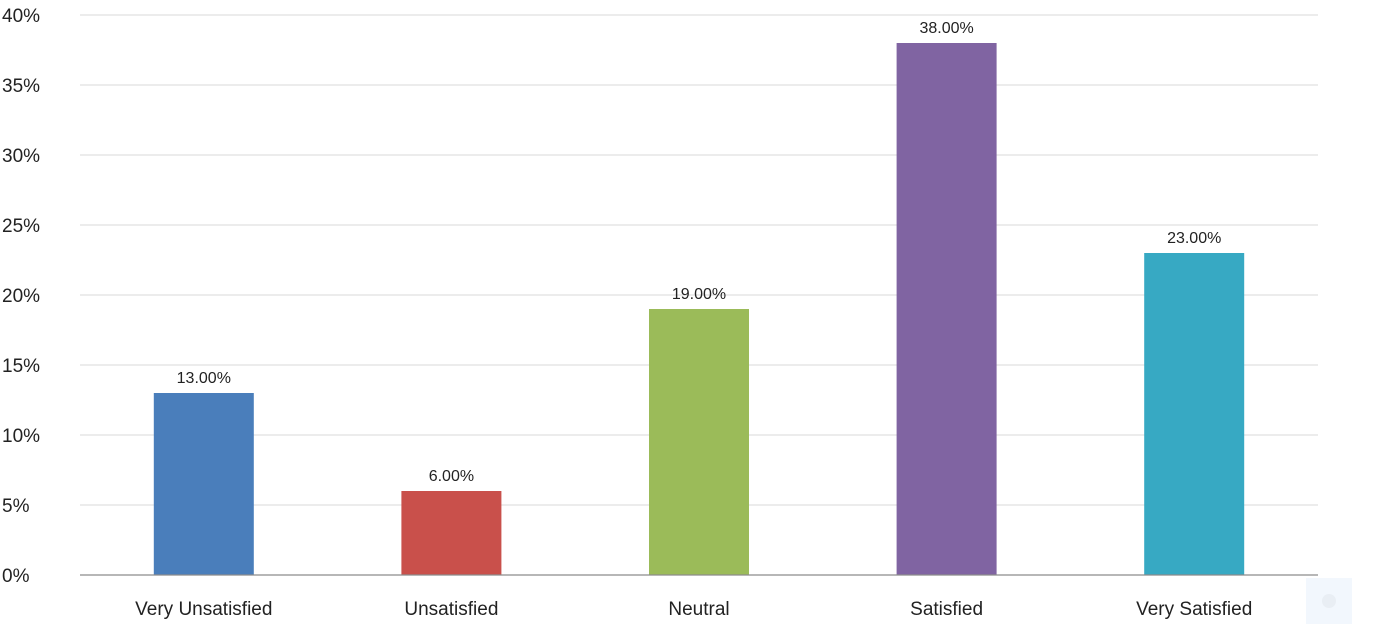  I want to click on y-tick-label: 35%, so click(21, 86).